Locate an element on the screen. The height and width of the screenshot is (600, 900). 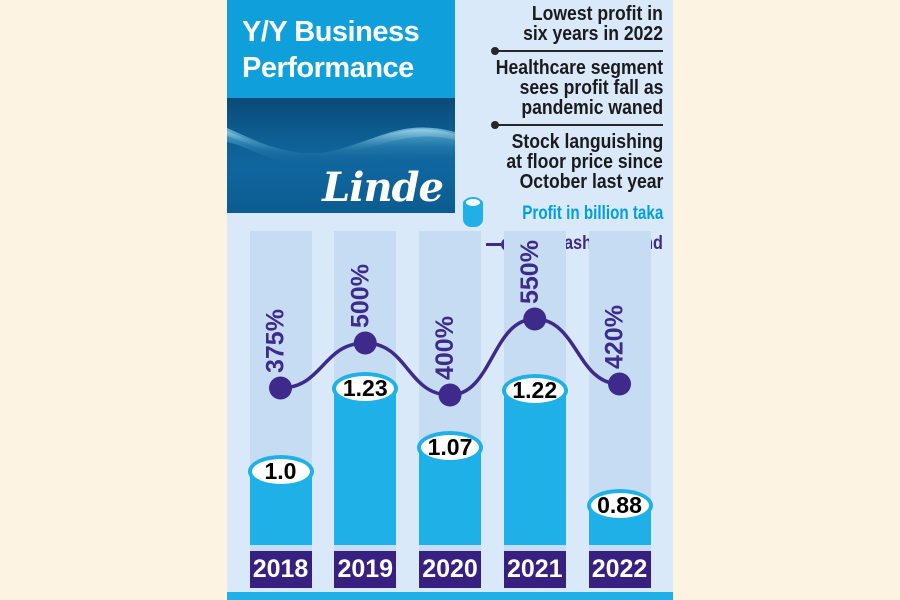
legend-profit-label: Profit in billion taka is located at coordinates (592, 213).